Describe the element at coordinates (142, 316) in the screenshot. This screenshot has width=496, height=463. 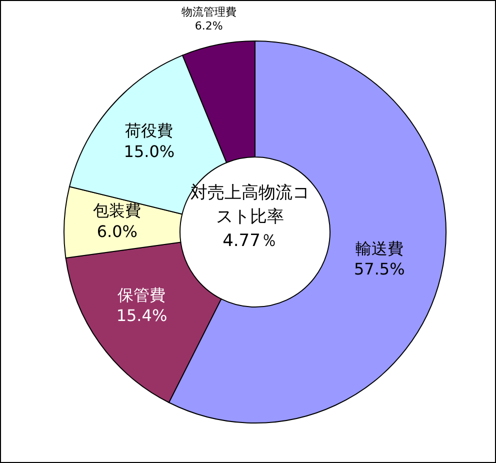
I see `data-label: 15.4%` at that location.